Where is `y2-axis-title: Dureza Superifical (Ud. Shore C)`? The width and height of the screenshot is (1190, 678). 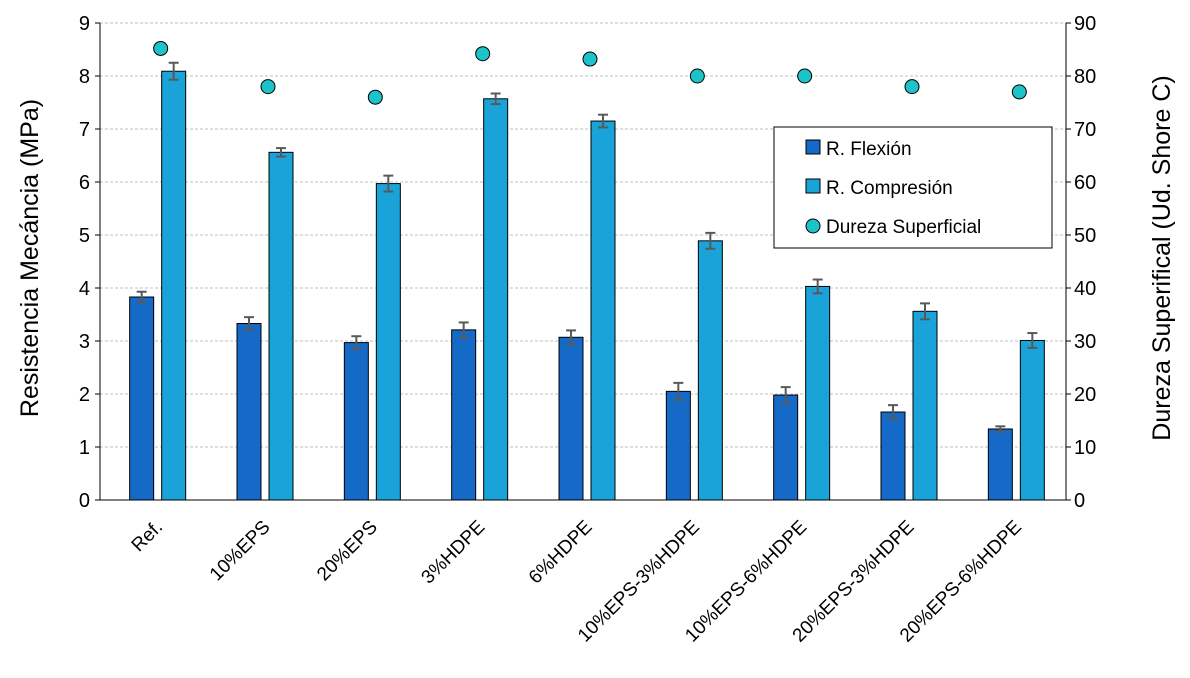 y2-axis-title: Dureza Superifical (Ud. Shore C) is located at coordinates (1162, 257).